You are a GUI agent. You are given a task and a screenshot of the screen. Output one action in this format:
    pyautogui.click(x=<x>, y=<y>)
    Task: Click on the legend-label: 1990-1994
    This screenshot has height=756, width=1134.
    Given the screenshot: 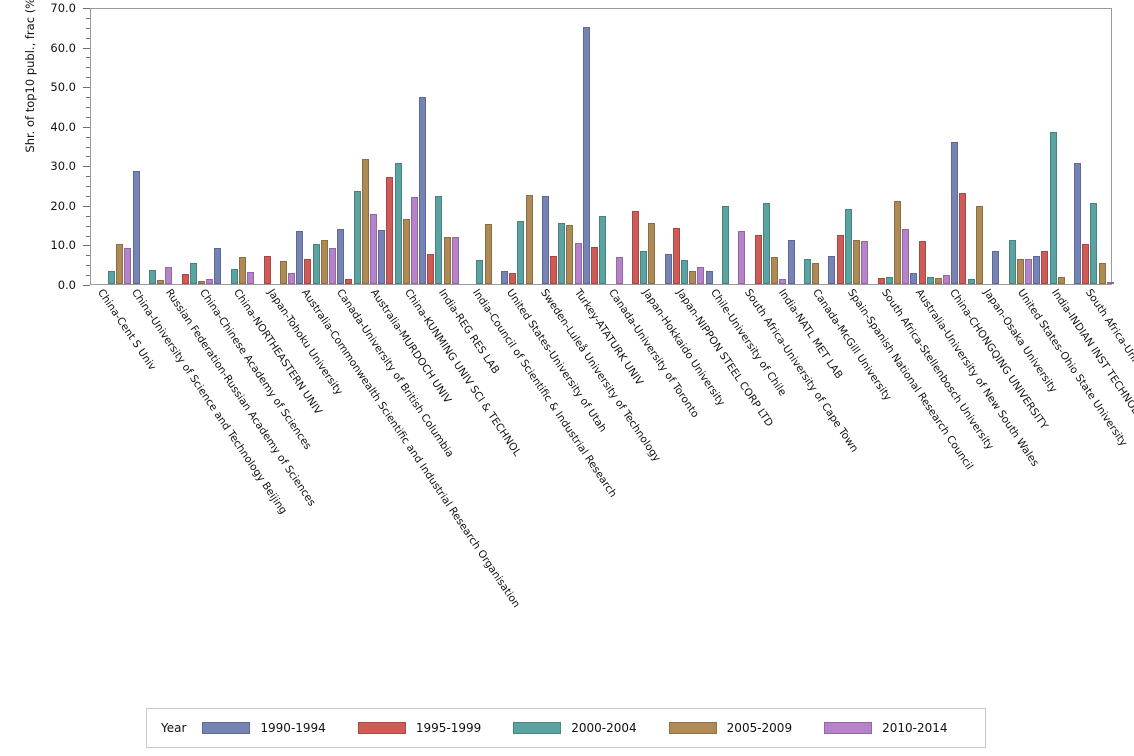 What is the action you would take?
    pyautogui.click(x=293, y=728)
    